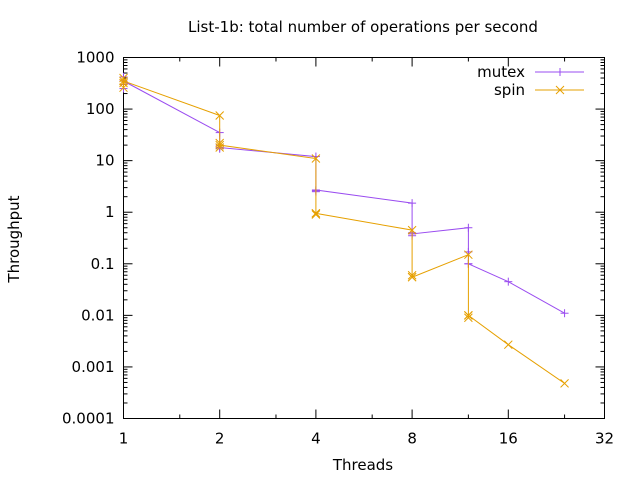  What do you see at coordinates (362, 465) in the screenshot?
I see `x-axis-title: Threads` at bounding box center [362, 465].